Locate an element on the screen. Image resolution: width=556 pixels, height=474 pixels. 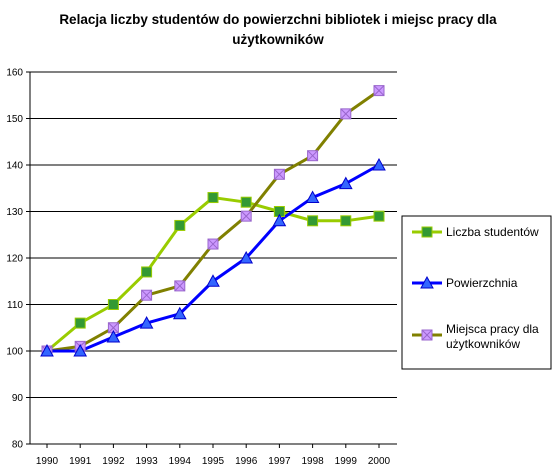
y-tick-label: 150 is located at coordinates (14, 119).